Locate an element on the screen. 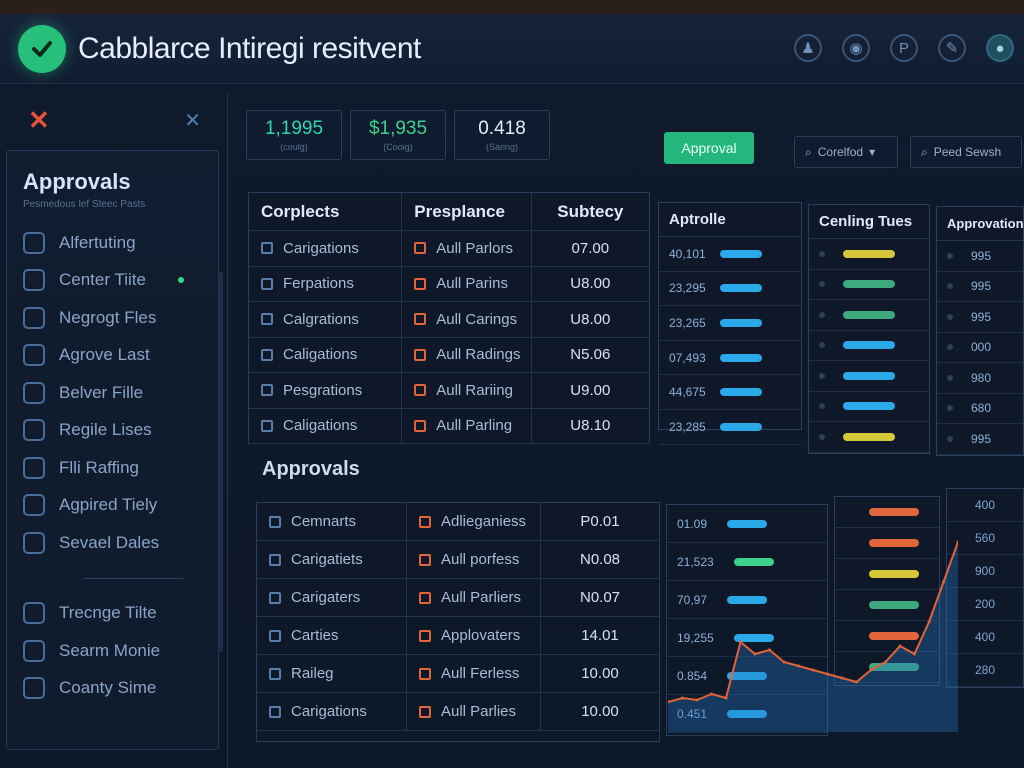 The image size is (1024, 768). list-item: 44,675 is located at coordinates (730, 392).